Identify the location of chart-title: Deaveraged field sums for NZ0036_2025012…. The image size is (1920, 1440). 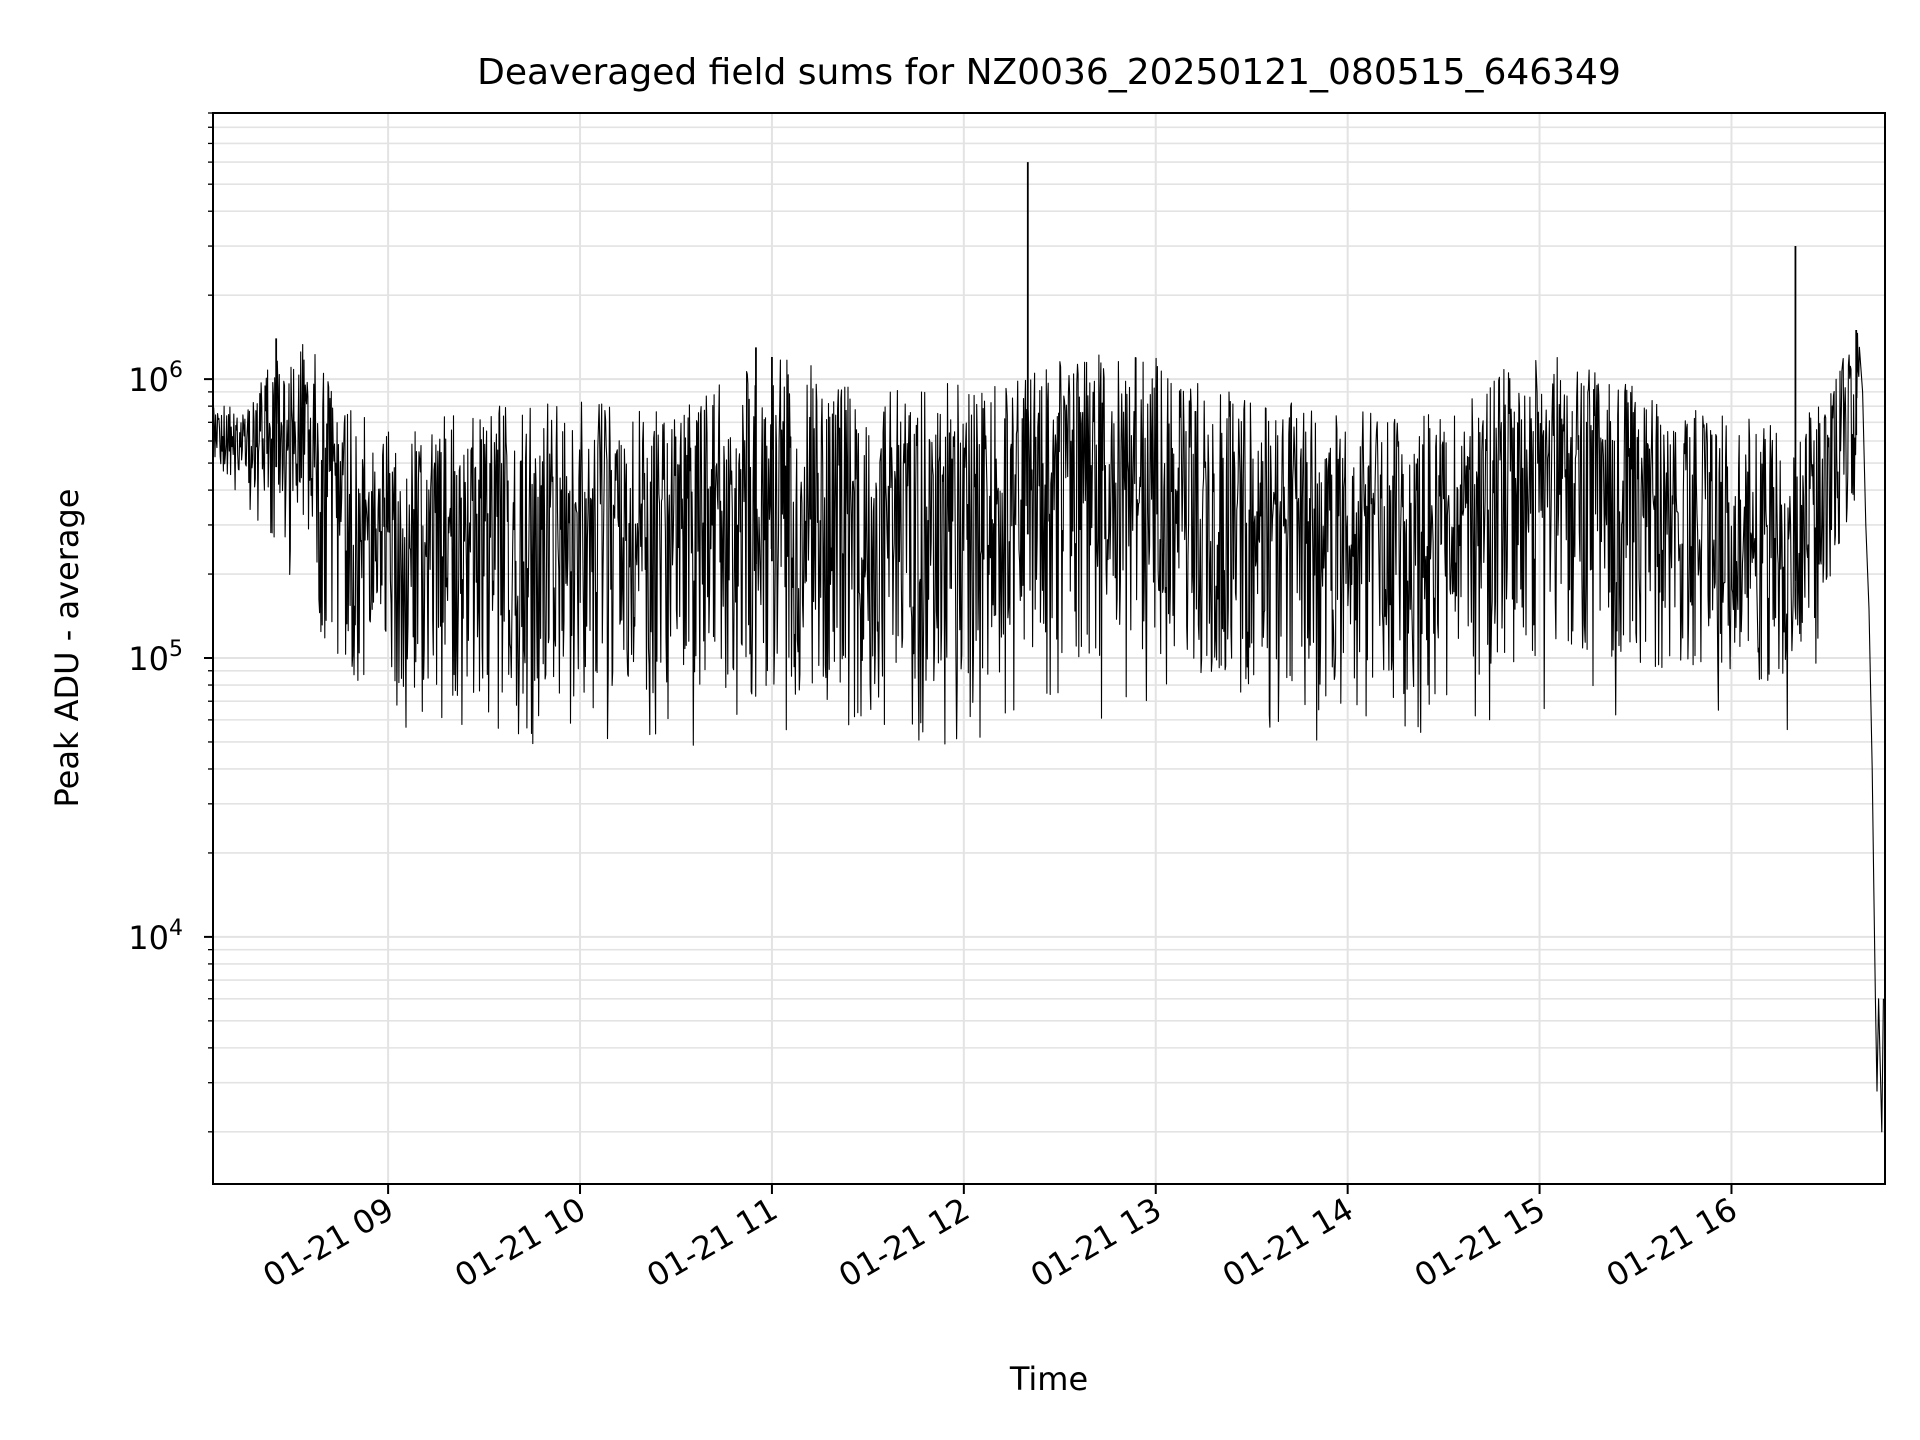
(1049, 72).